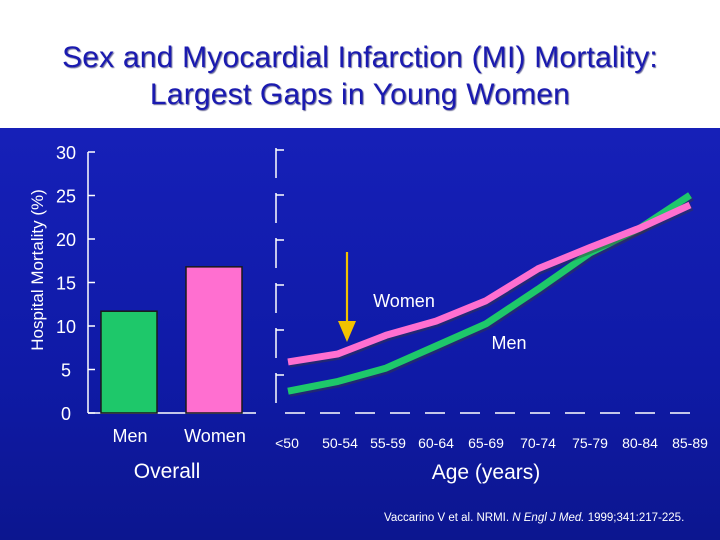  Describe the element at coordinates (66, 197) in the screenshot. I see `y-tick-label-25: 25` at that location.